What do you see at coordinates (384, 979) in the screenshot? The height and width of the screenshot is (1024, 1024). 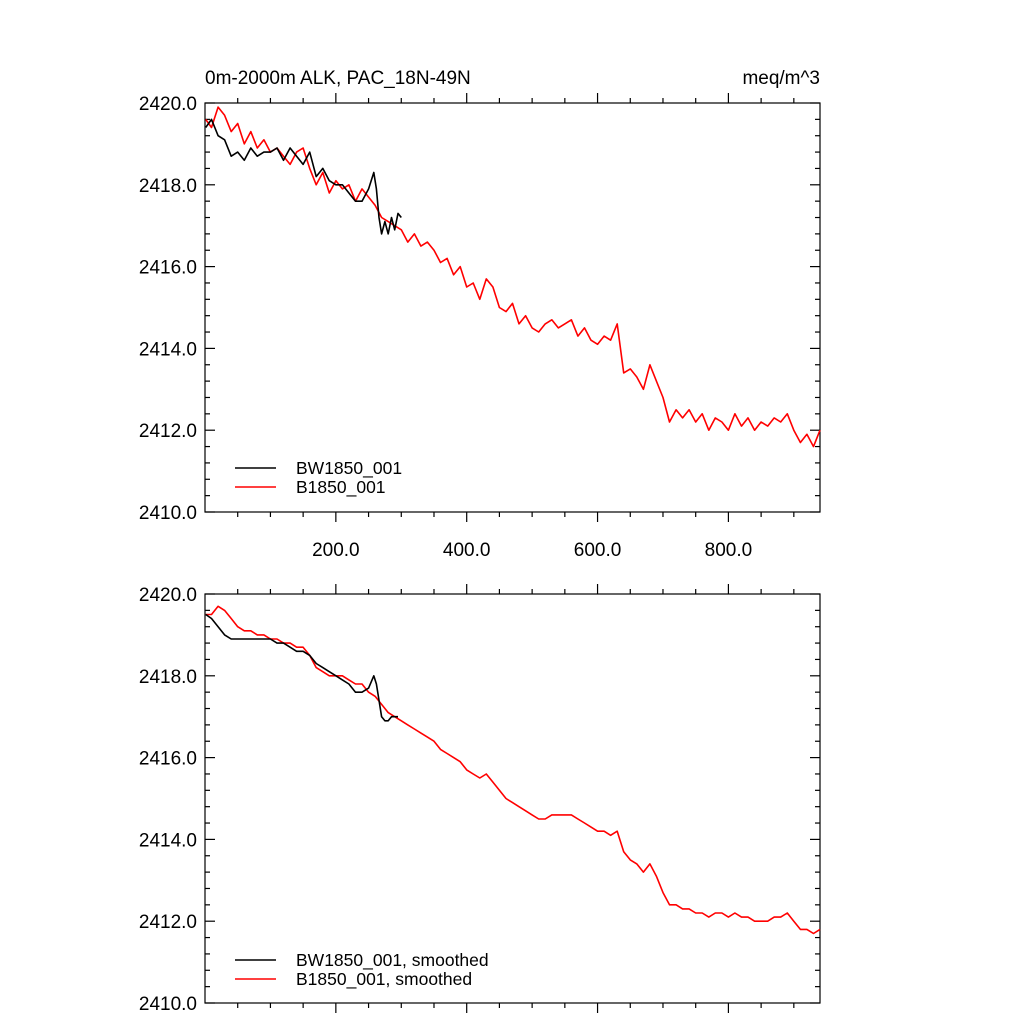 I see `legend-label: B1850_001, smoothed` at bounding box center [384, 979].